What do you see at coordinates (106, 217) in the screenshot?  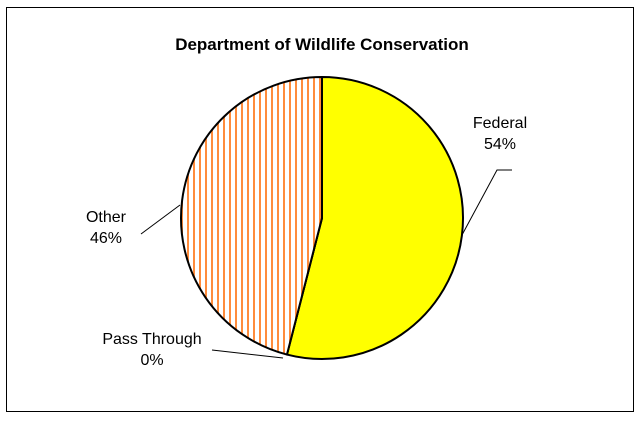 I see `slice-label-other: Other` at bounding box center [106, 217].